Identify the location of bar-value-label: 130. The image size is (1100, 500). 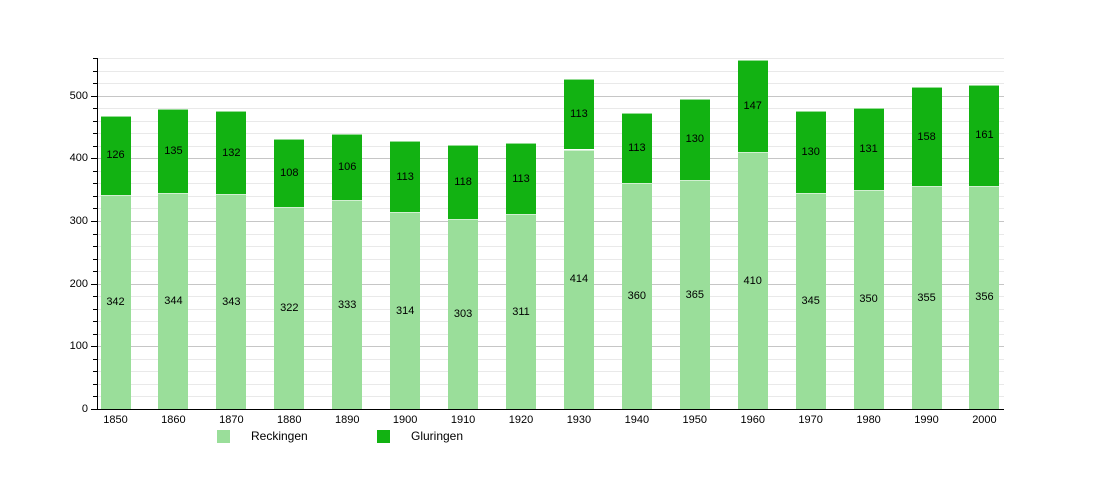
(810, 152).